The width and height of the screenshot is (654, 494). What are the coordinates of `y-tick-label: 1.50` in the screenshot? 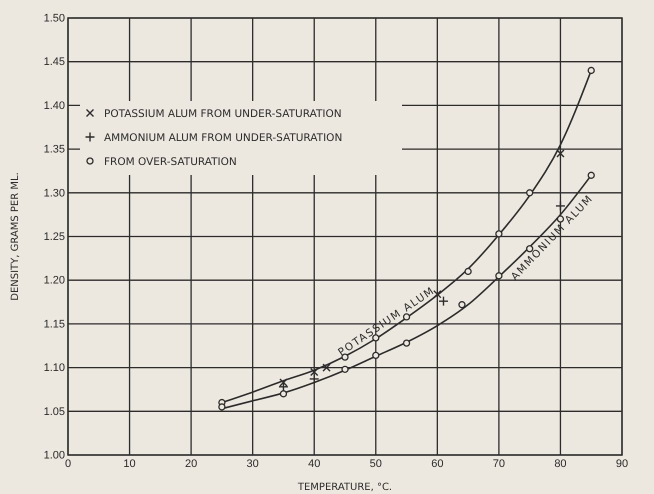 It's located at (54, 18).